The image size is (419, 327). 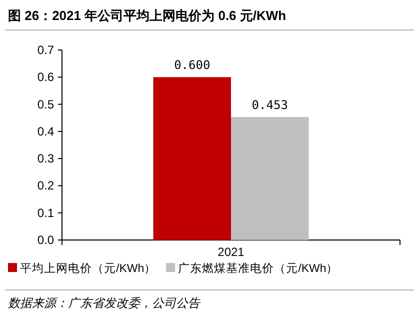 What do you see at coordinates (104, 303) in the screenshot?
I see `source-note: 数据来源：广东省发改委，公司公告` at bounding box center [104, 303].